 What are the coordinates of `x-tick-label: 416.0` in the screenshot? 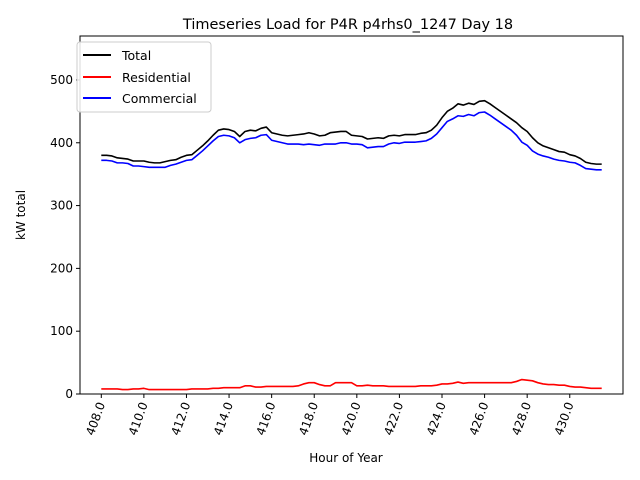 It's located at (266, 418).